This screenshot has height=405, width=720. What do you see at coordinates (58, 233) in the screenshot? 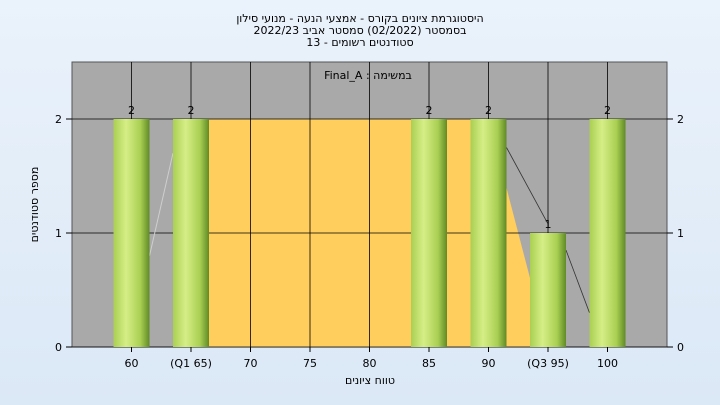
I see `y-tick-label-left: 1` at bounding box center [58, 233].